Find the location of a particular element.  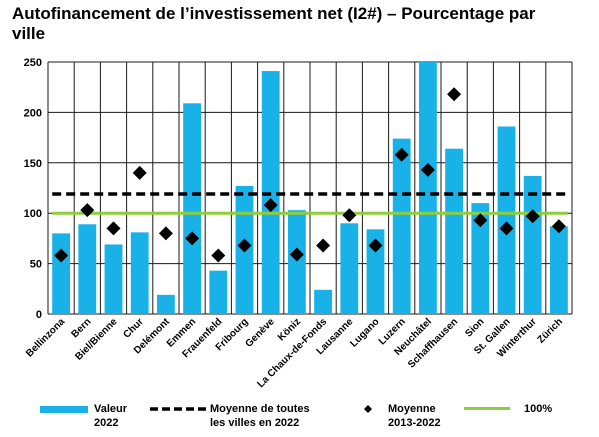

reference-lines is located at coordinates (310, 203).